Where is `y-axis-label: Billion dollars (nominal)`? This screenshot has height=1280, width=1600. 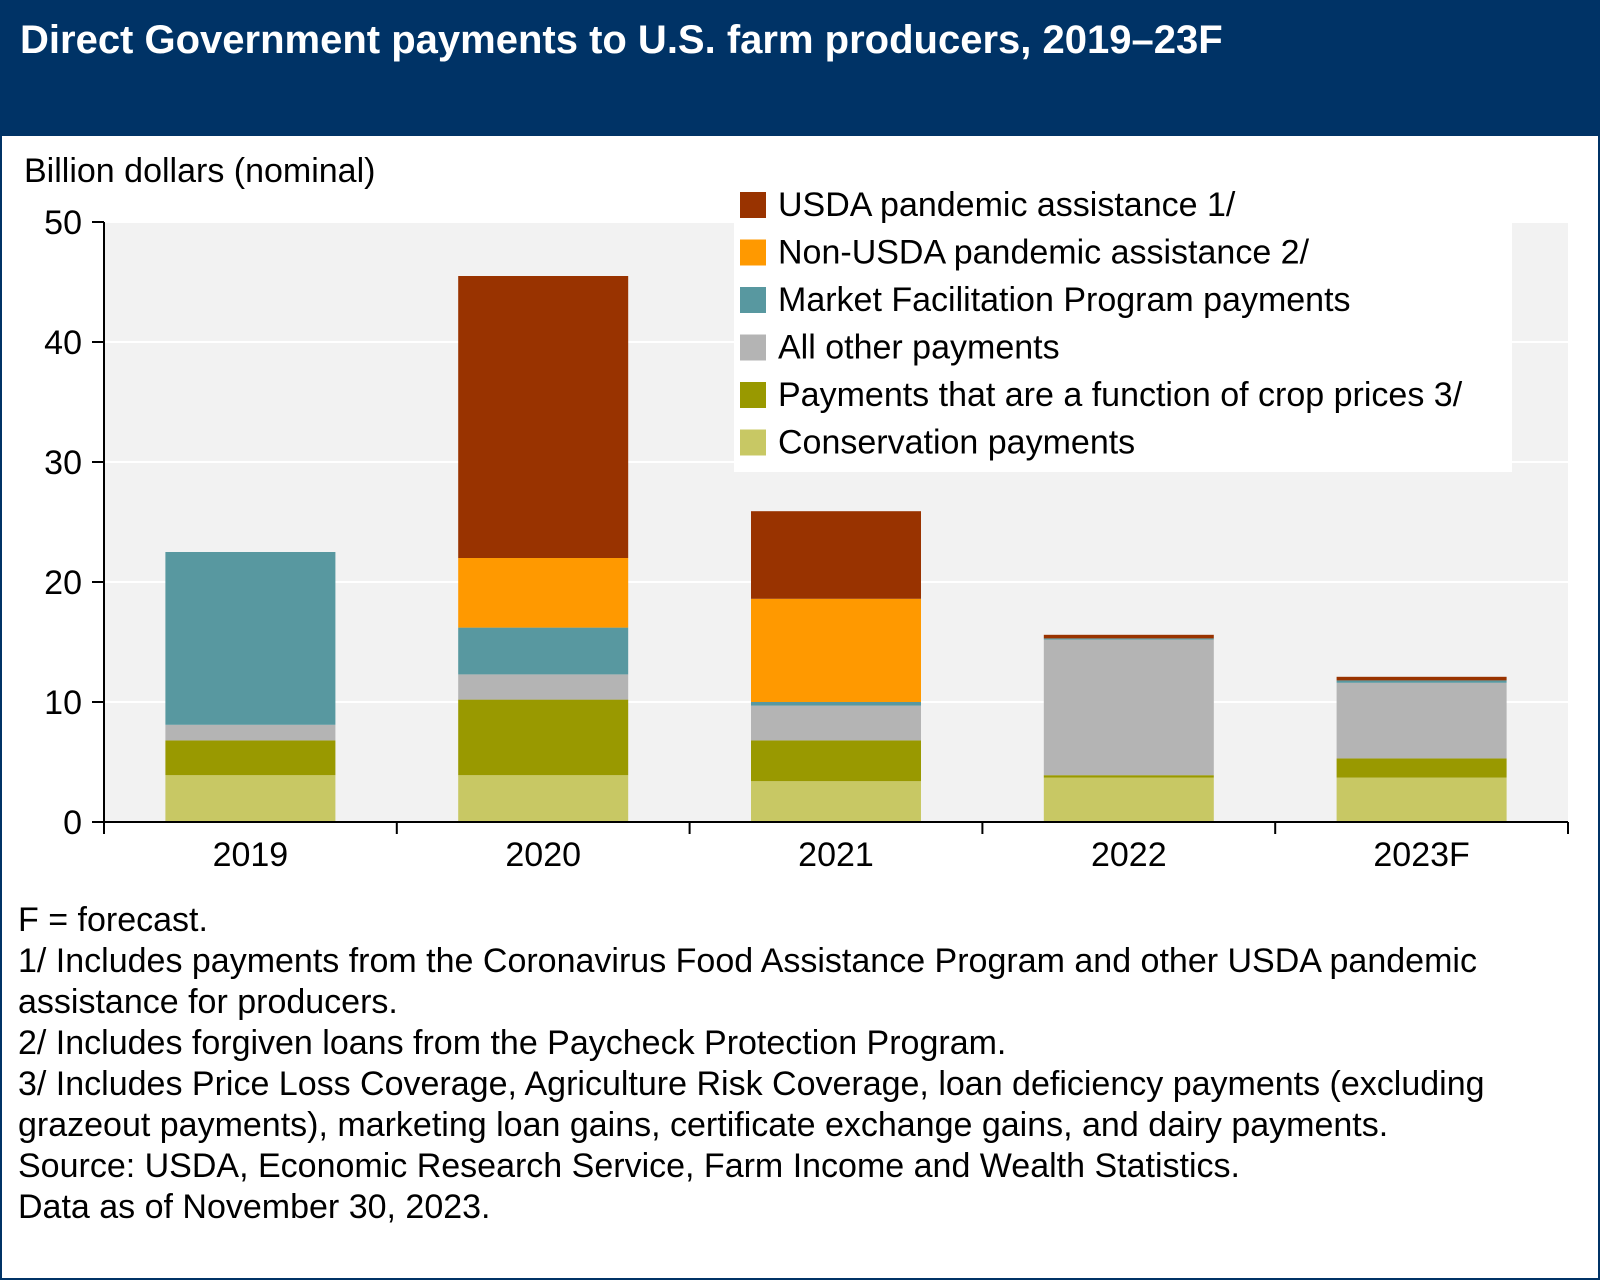 y-axis-label: Billion dollars (nominal) is located at coordinates (199, 171).